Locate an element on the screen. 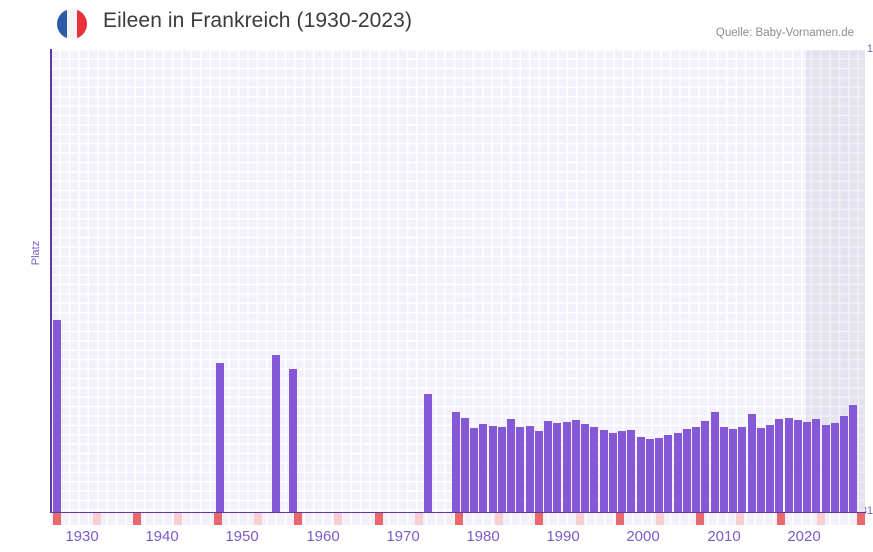 The width and height of the screenshot is (873, 552). bar-2020 is located at coordinates (835, 467).